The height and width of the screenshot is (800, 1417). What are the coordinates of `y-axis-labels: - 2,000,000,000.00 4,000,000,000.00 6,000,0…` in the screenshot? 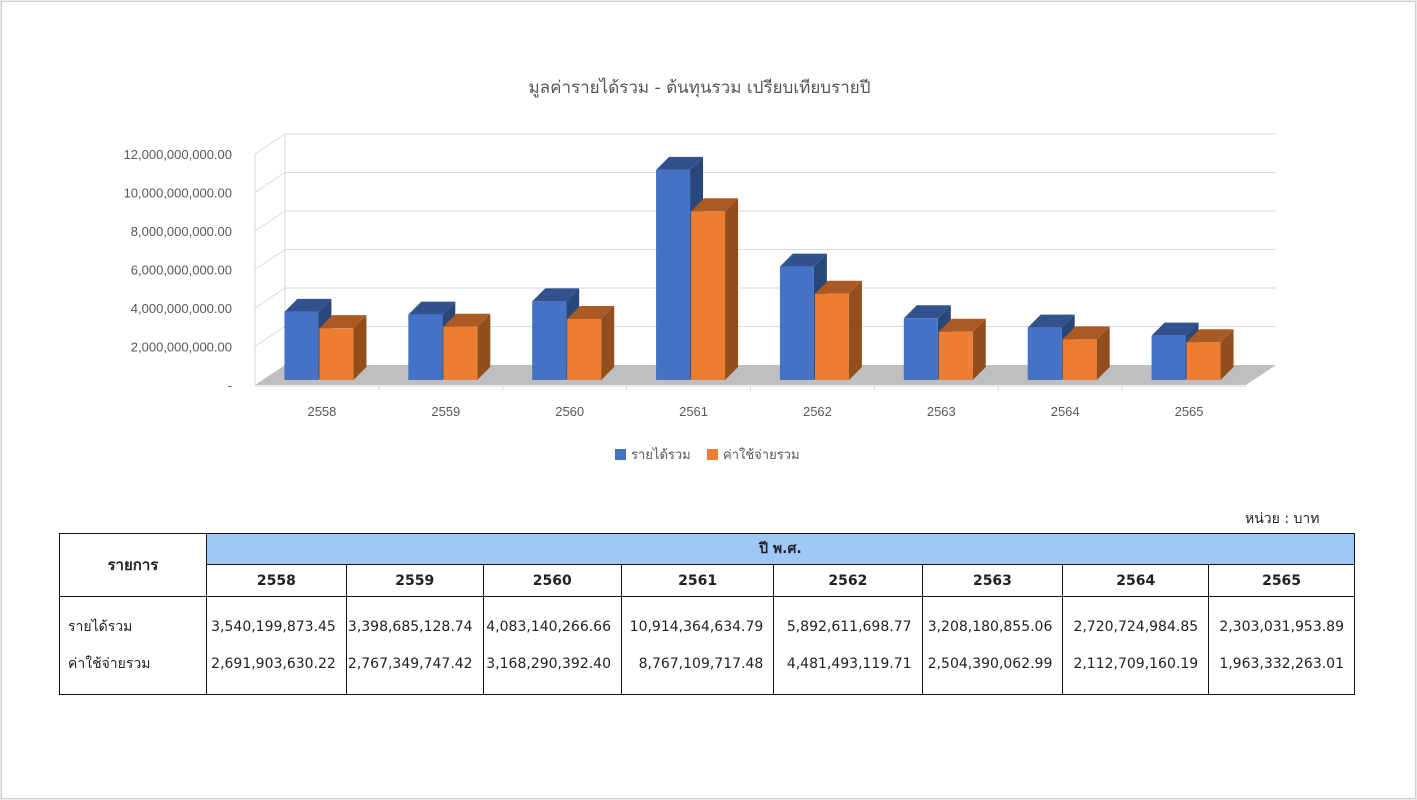 It's located at (178, 270).